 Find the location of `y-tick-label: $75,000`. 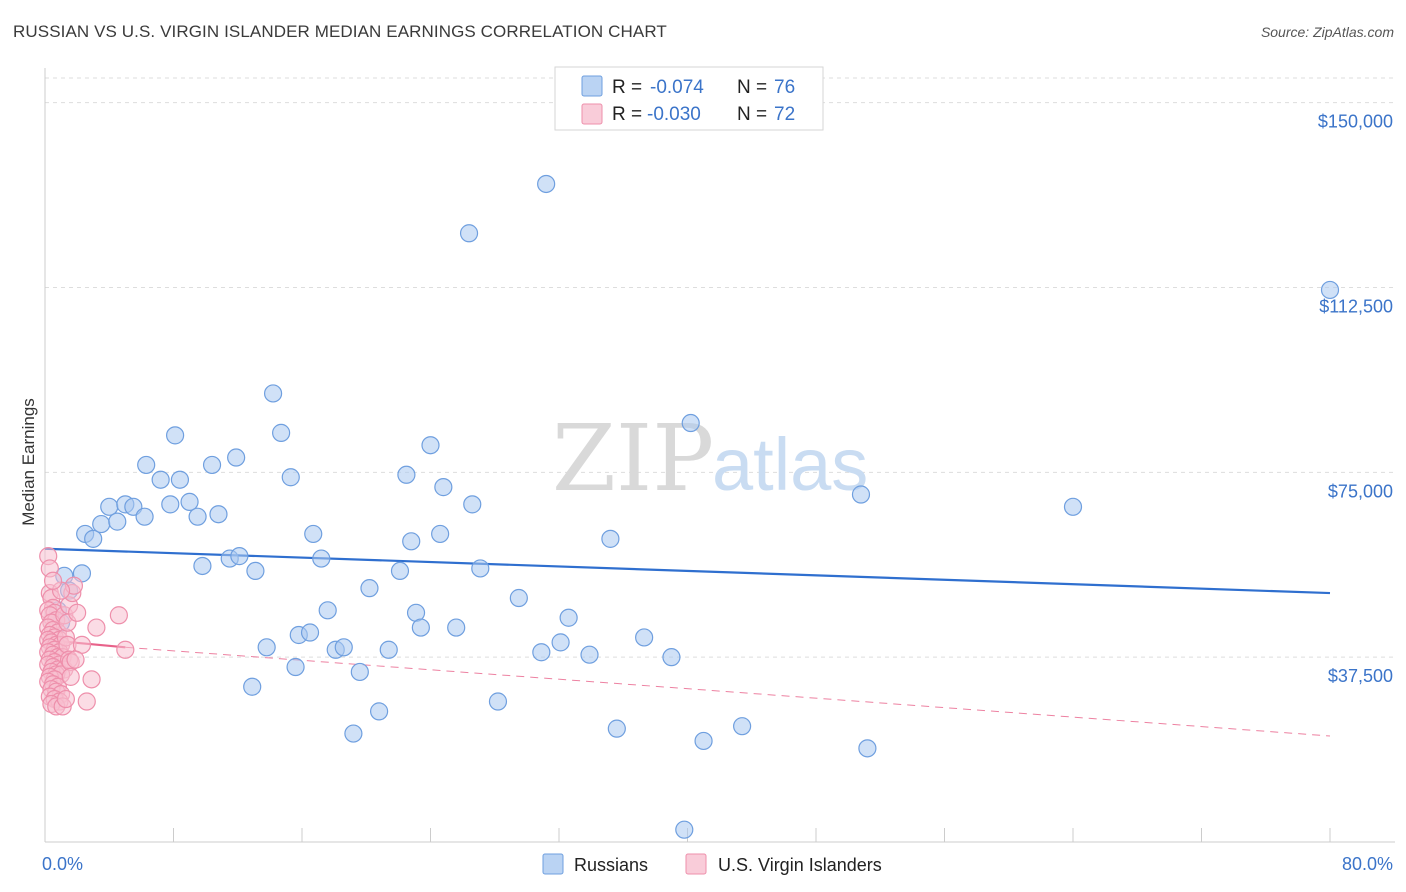

y-tick-label: $75,000 is located at coordinates (1360, 491).